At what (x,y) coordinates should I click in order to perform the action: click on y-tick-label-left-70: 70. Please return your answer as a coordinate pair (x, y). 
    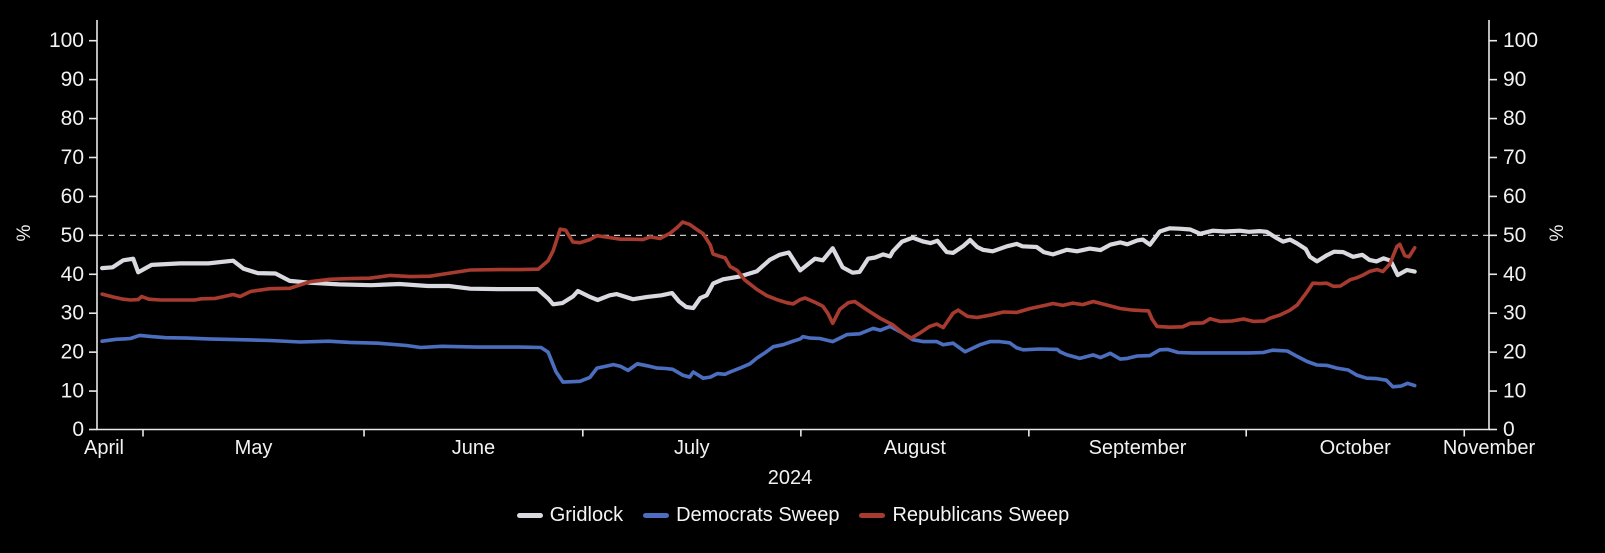
    Looking at the image, I should click on (72, 157).